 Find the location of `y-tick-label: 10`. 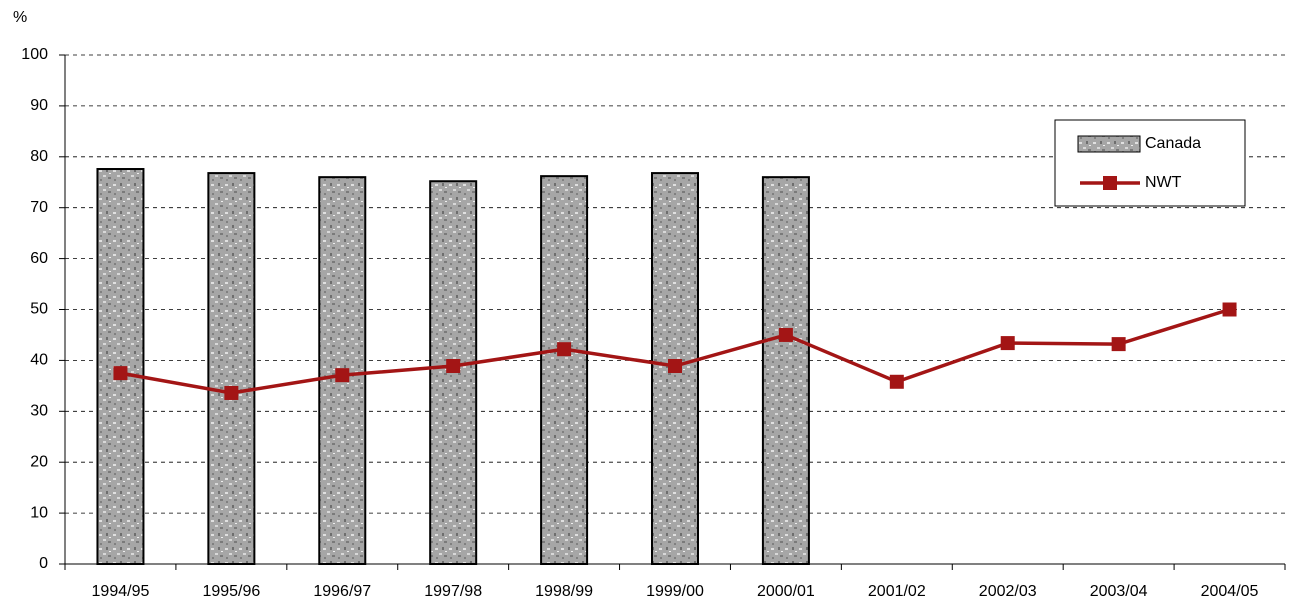

y-tick-label: 10 is located at coordinates (39, 512).